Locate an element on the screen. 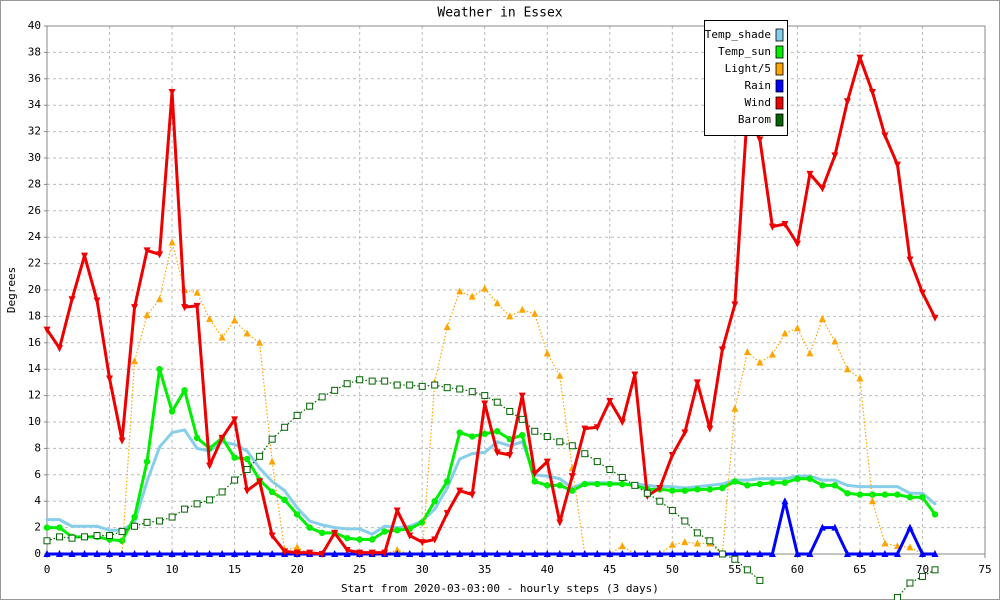  y-tick-label: 20 is located at coordinates (34, 289).